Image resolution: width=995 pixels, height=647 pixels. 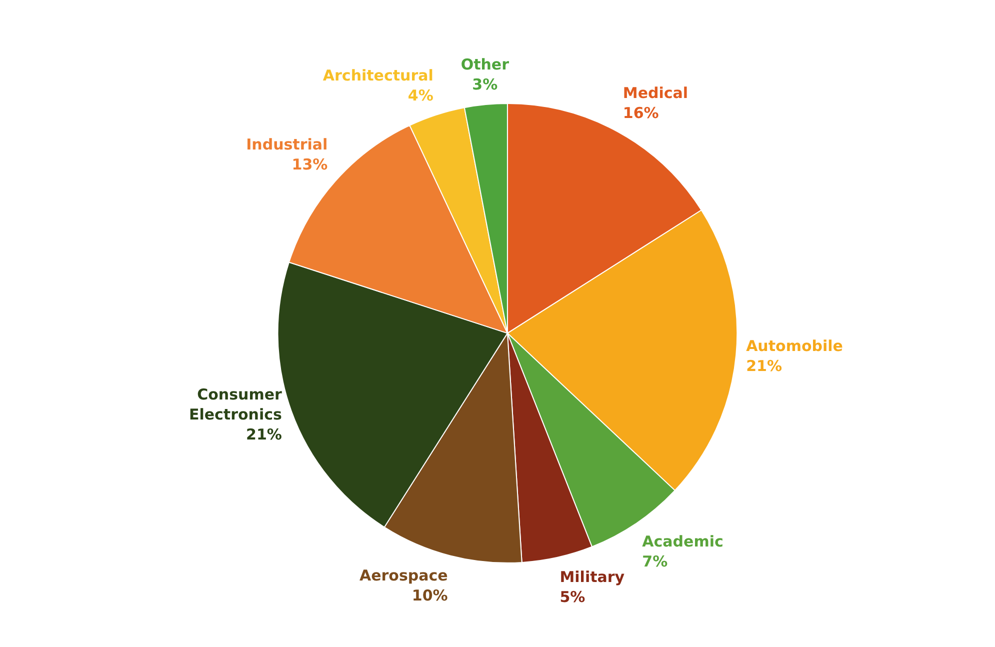 I want to click on slice-label: Consumer Electronics, so click(x=235, y=404).